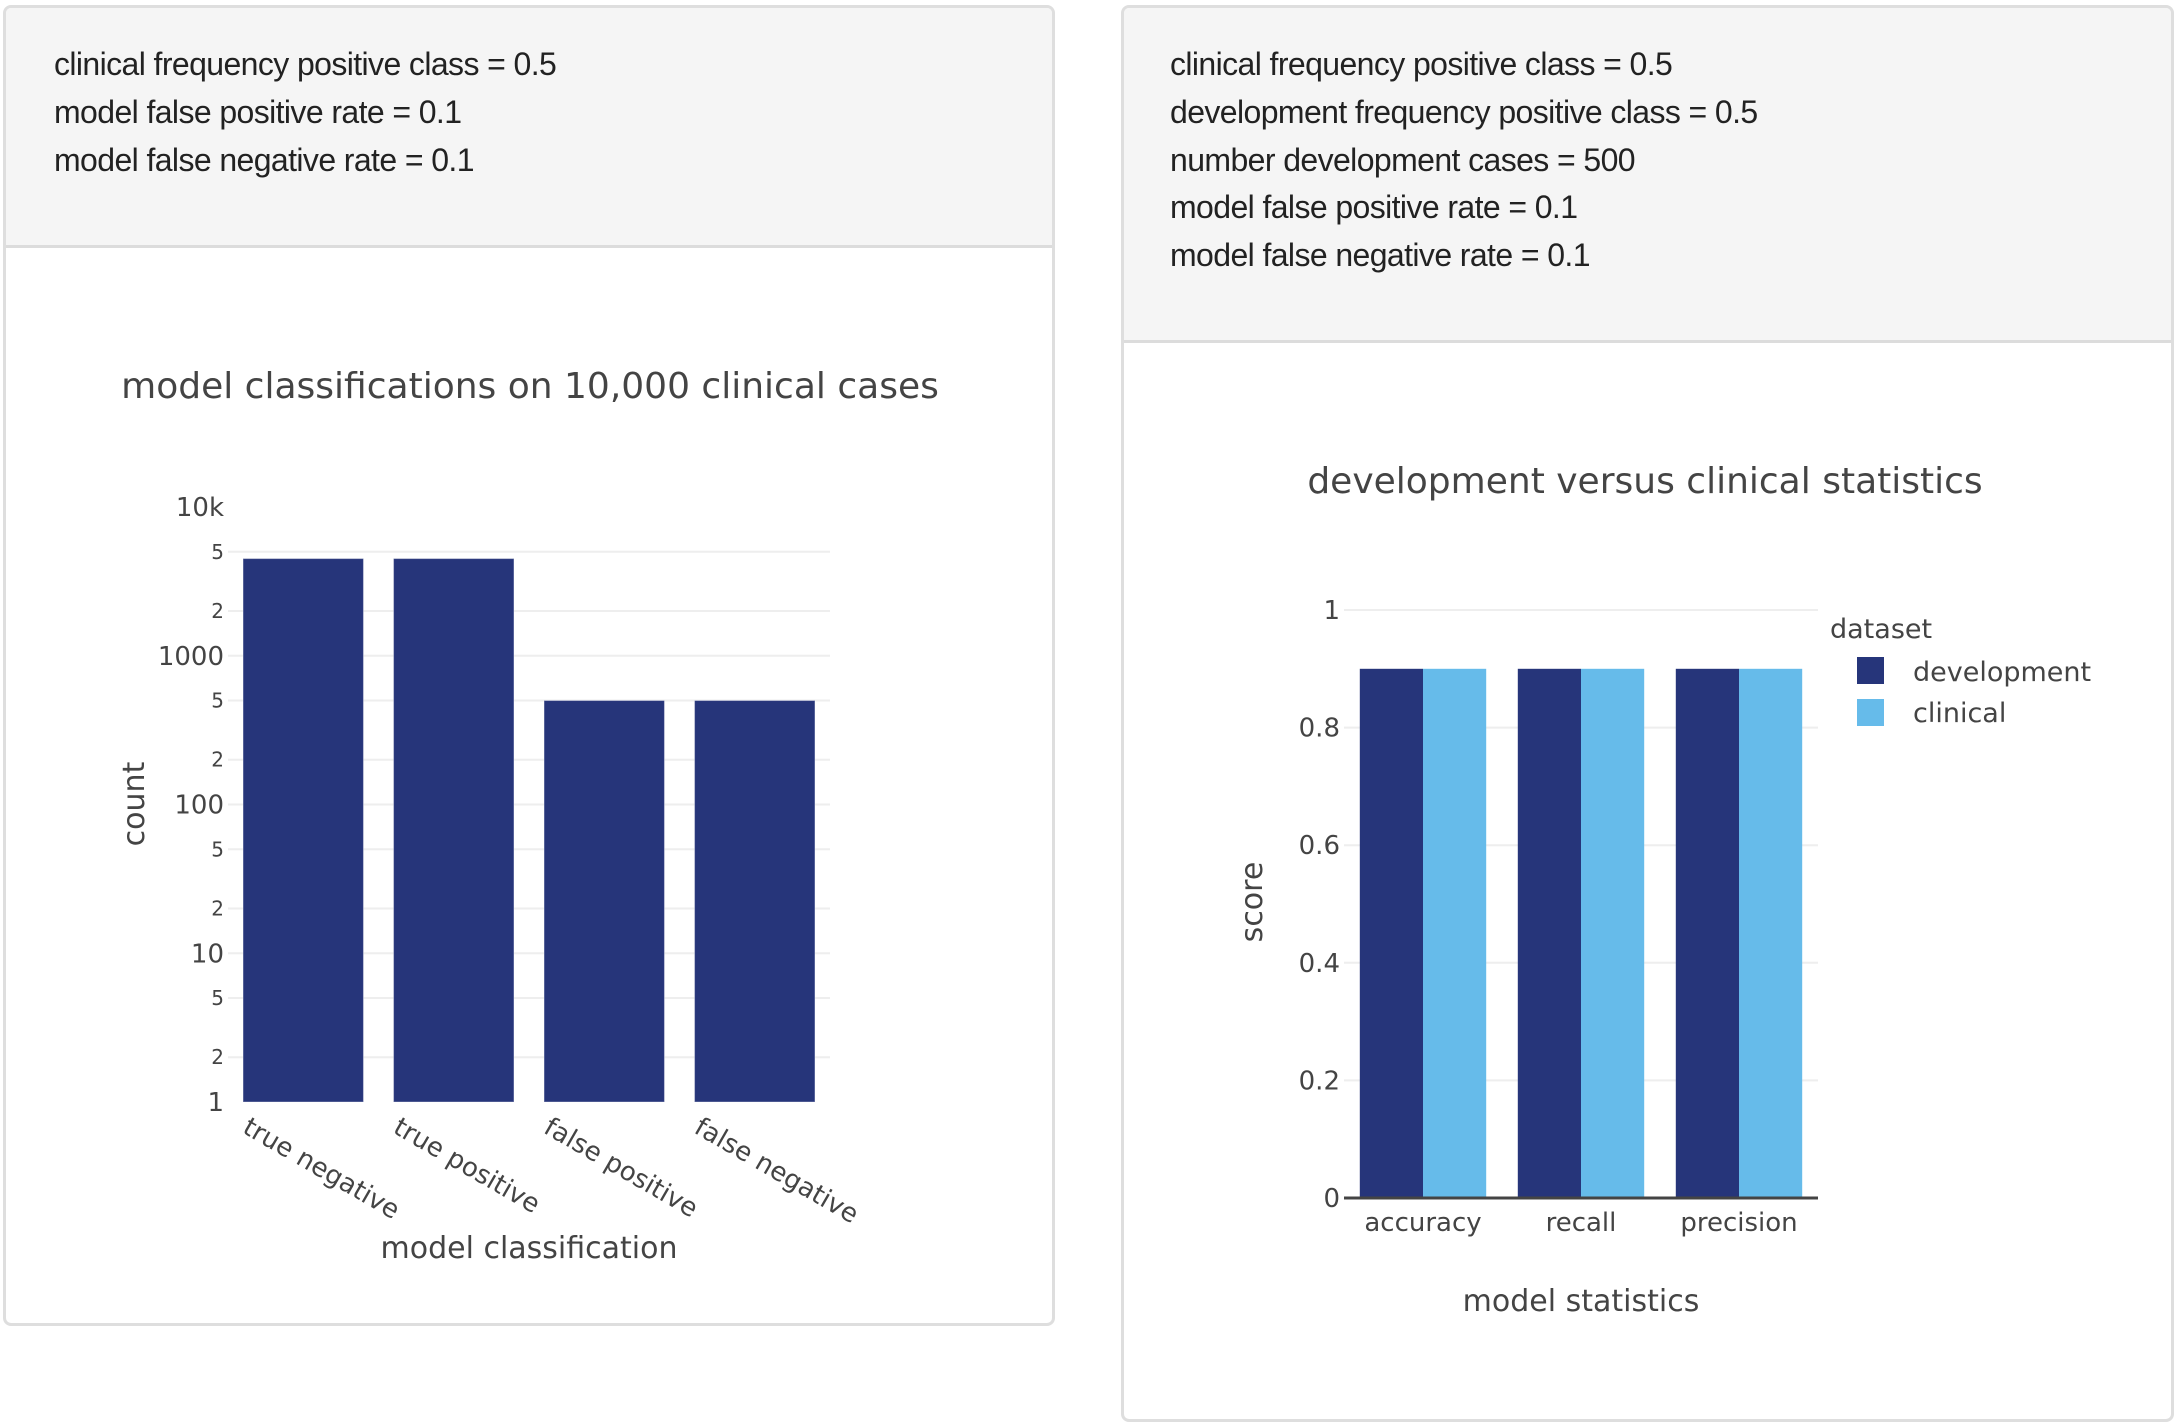  Describe the element at coordinates (199, 806) in the screenshot. I see `y-tick-label: 100` at that location.